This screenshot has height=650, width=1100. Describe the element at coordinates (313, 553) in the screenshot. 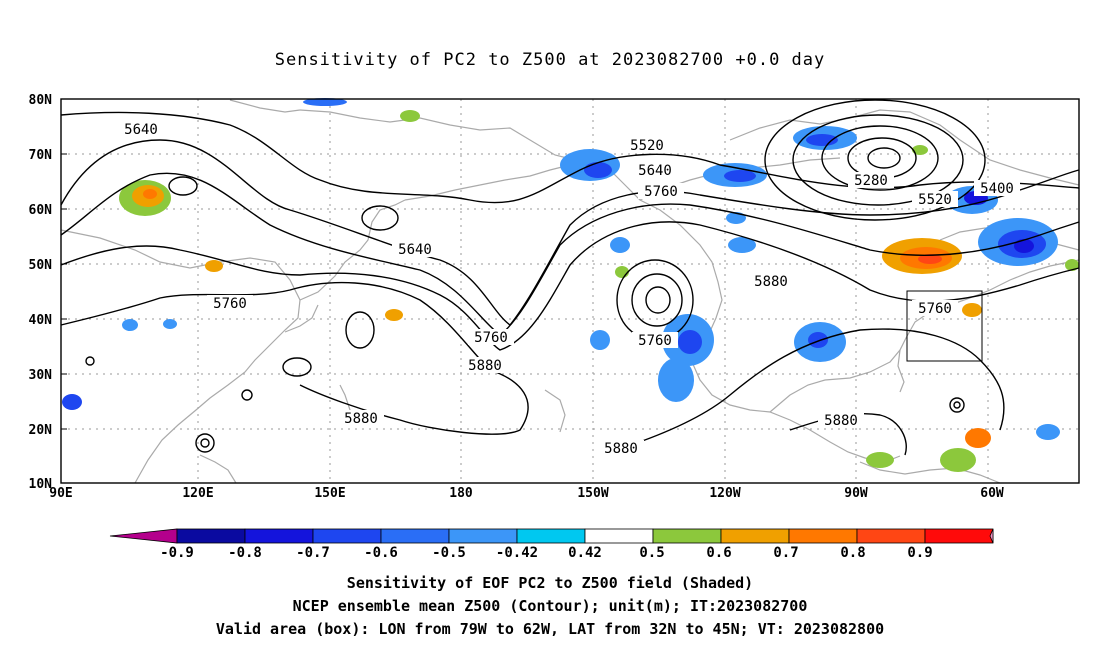

I see `colorbar-label: -0.7` at that location.